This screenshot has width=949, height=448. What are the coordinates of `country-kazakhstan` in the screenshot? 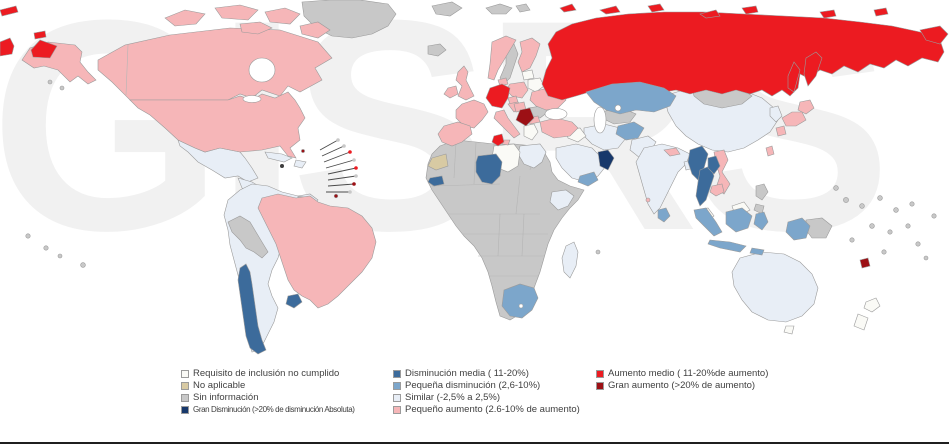 It's located at (631, 98).